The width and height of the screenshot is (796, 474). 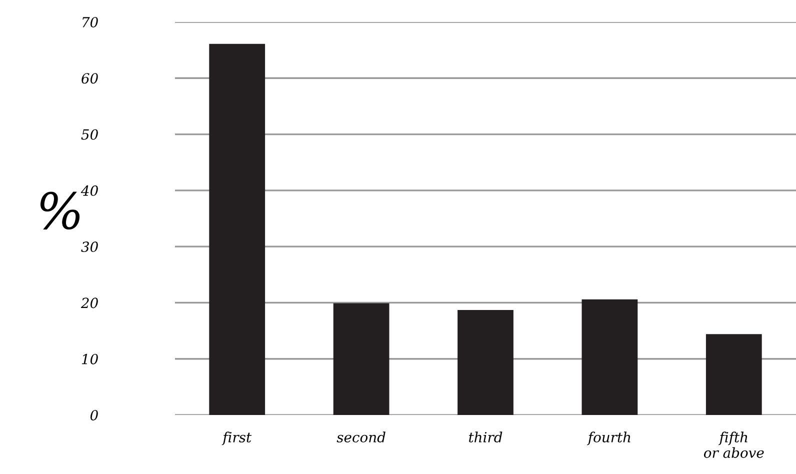 What do you see at coordinates (89, 247) in the screenshot?
I see `y-tick-label: 30` at bounding box center [89, 247].